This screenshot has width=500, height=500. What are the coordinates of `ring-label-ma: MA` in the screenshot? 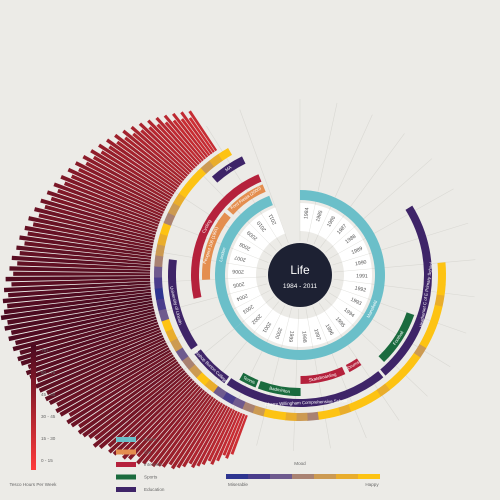 It's located at (228, 169).